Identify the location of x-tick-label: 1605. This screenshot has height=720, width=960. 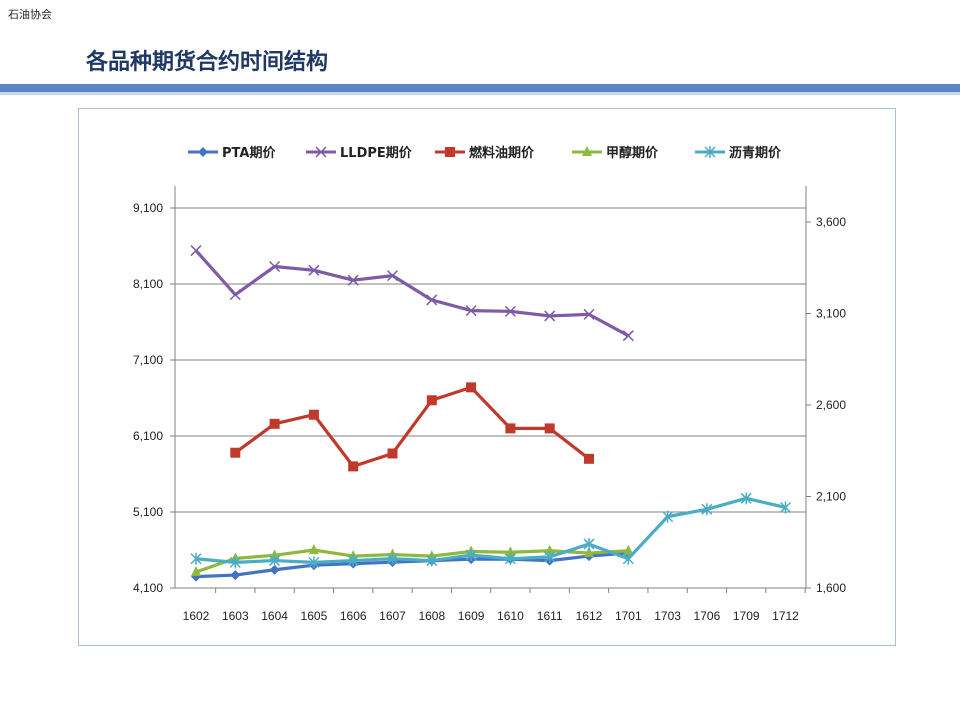
(314, 616).